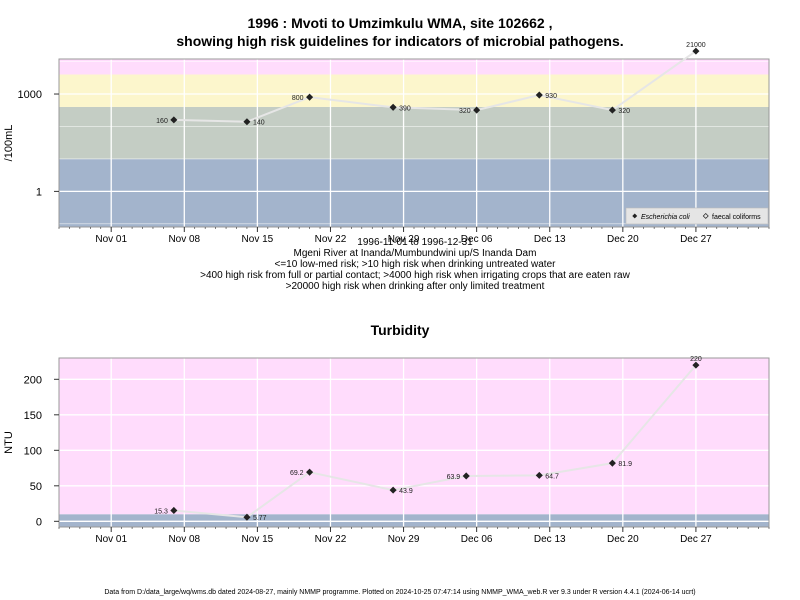  I want to click on data-label: 800, so click(298, 98).